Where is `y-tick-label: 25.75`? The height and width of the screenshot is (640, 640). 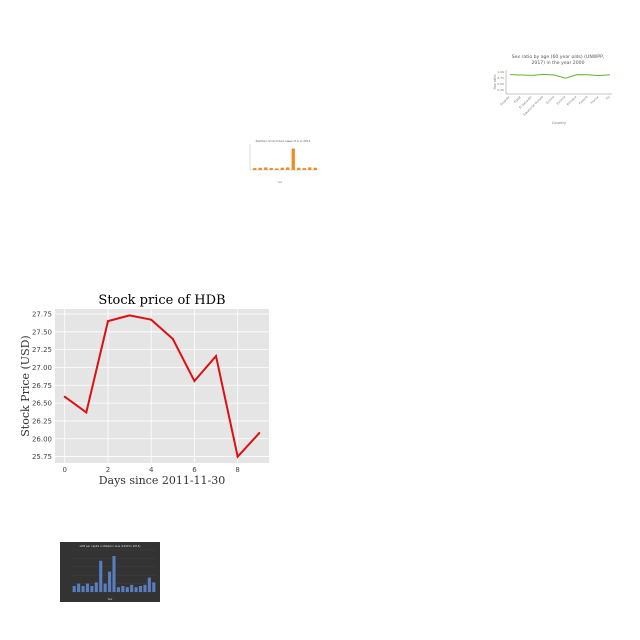
y-tick-label: 25.75 is located at coordinates (42, 457).